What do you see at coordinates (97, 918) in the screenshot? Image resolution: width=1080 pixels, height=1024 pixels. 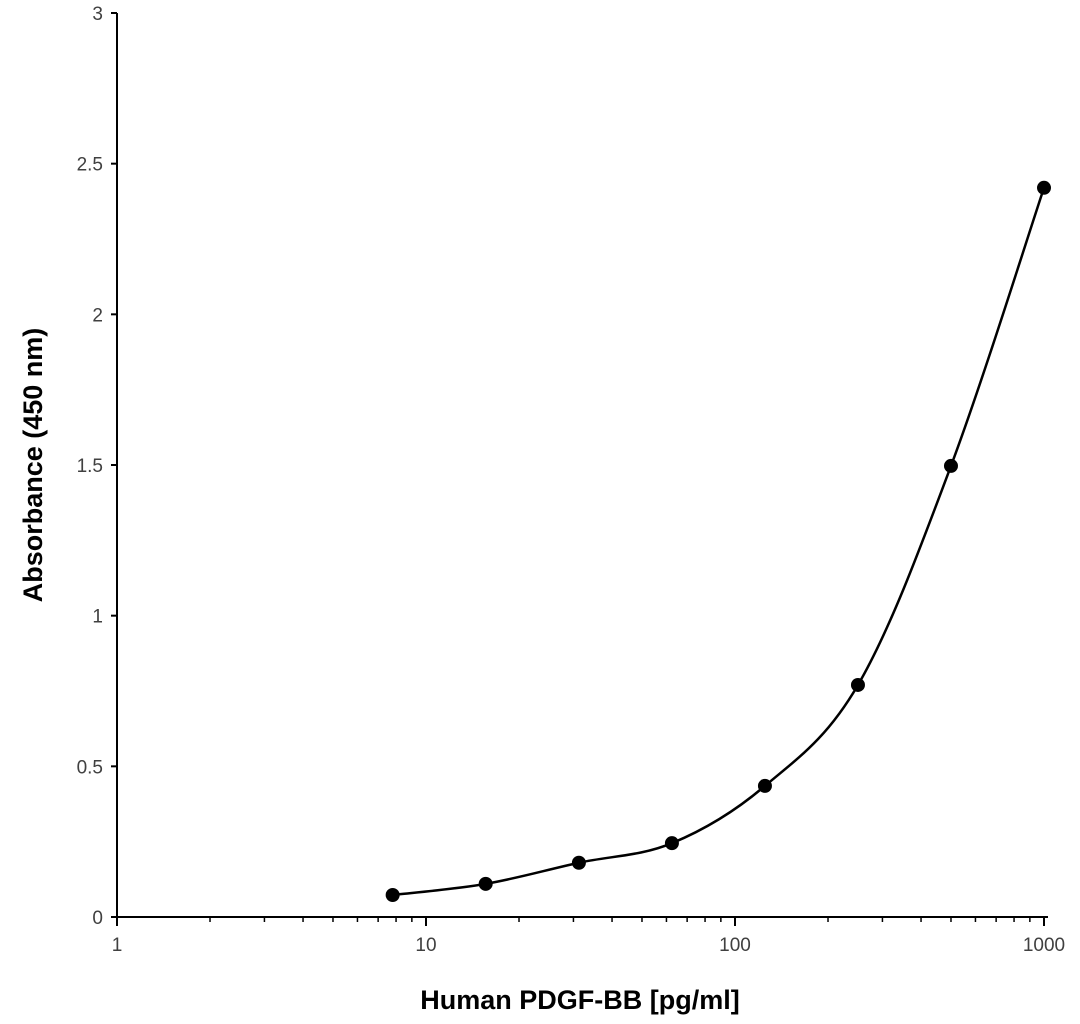 I see `y-tick-label: 0` at bounding box center [97, 918].